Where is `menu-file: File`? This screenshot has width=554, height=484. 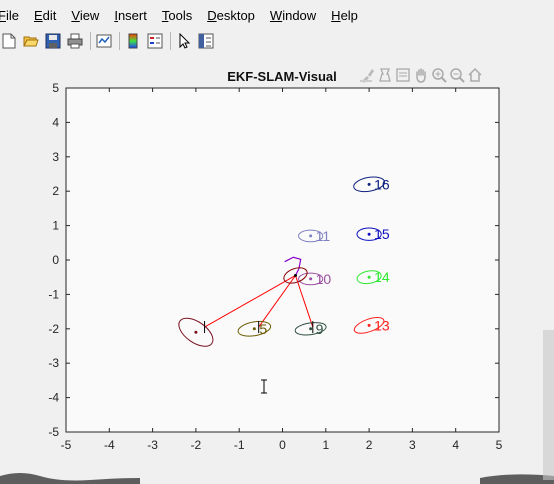
menu-file: File is located at coordinates (9, 15).